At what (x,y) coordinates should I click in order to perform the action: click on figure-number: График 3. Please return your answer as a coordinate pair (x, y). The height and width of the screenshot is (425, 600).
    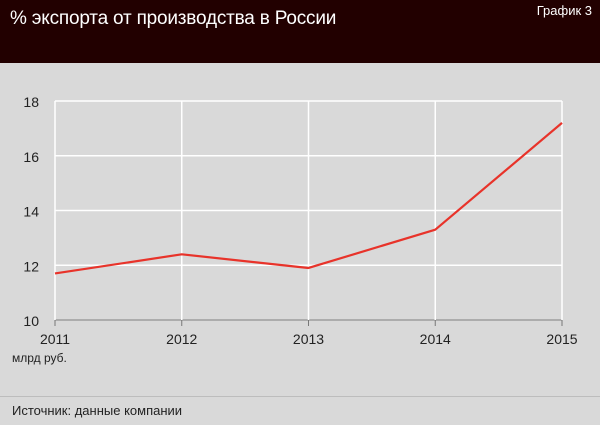
    Looking at the image, I should click on (564, 10).